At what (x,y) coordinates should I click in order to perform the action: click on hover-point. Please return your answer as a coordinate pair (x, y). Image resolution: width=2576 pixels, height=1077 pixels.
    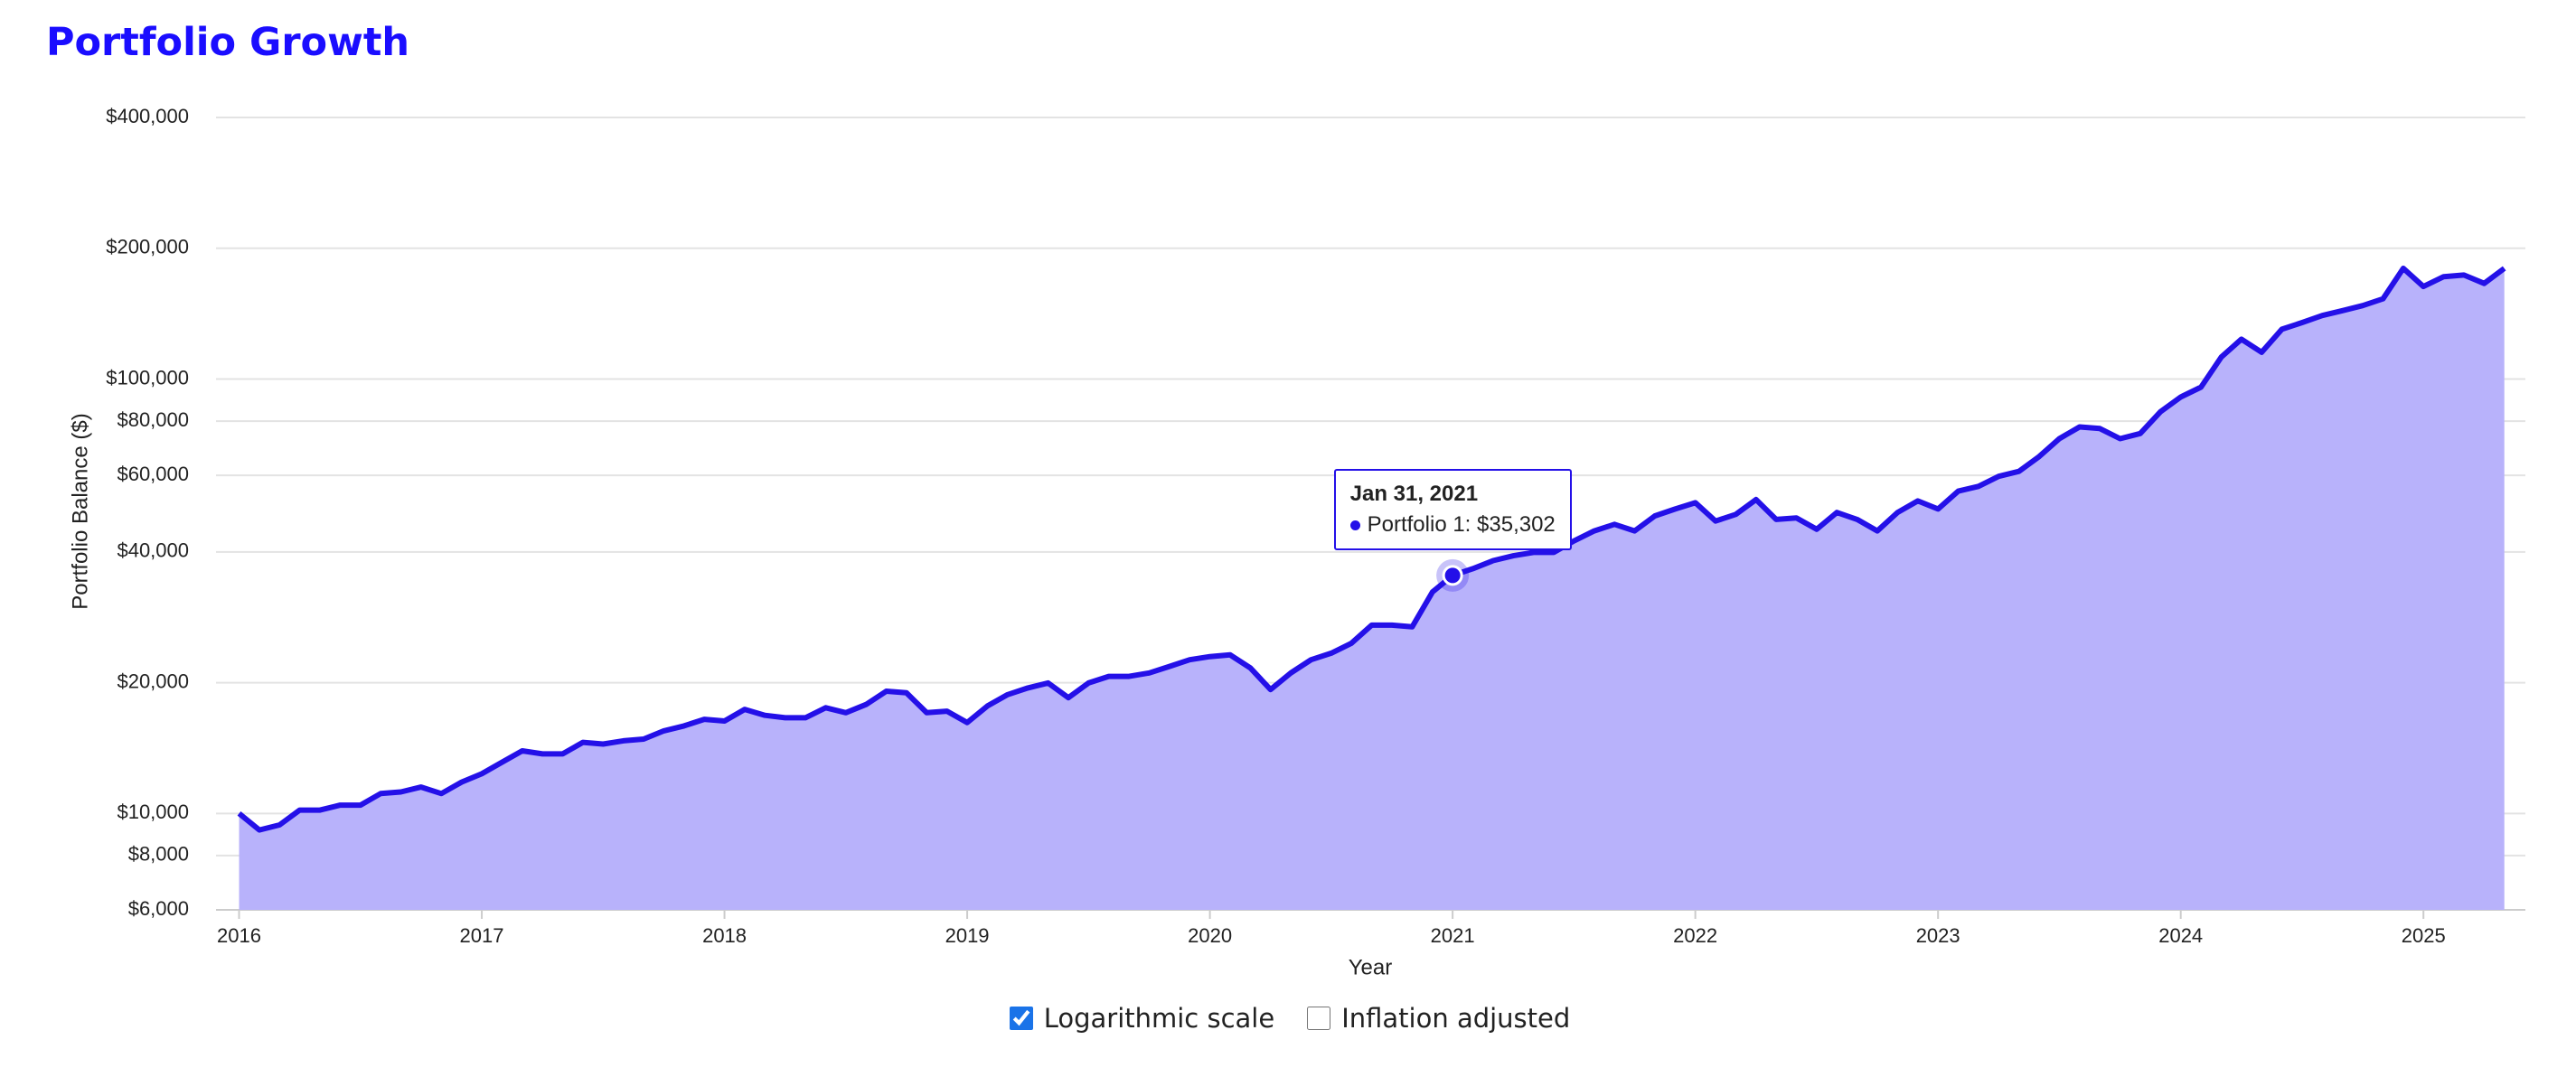
    Looking at the image, I should click on (1452, 575).